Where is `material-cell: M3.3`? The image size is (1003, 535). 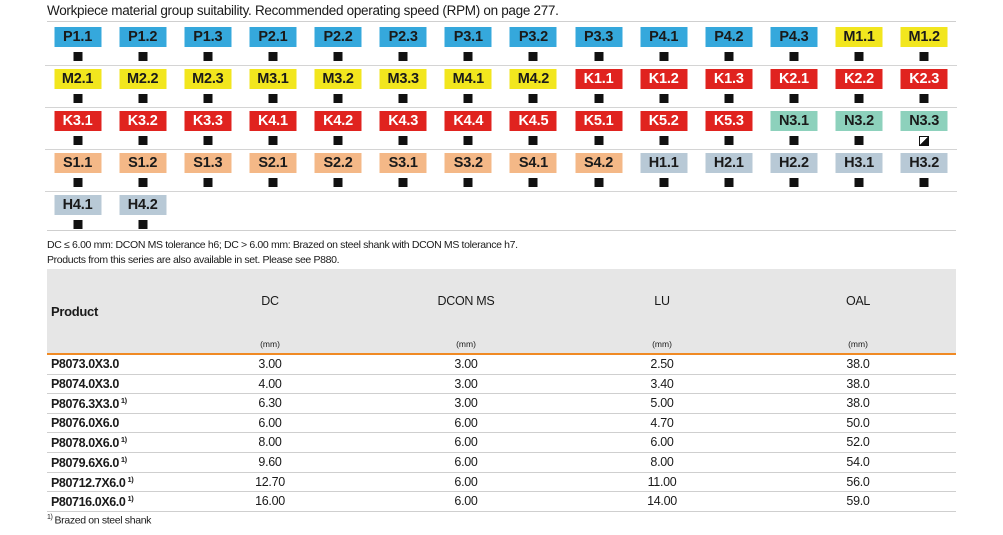
material-cell: M3.3 is located at coordinates (403, 86).